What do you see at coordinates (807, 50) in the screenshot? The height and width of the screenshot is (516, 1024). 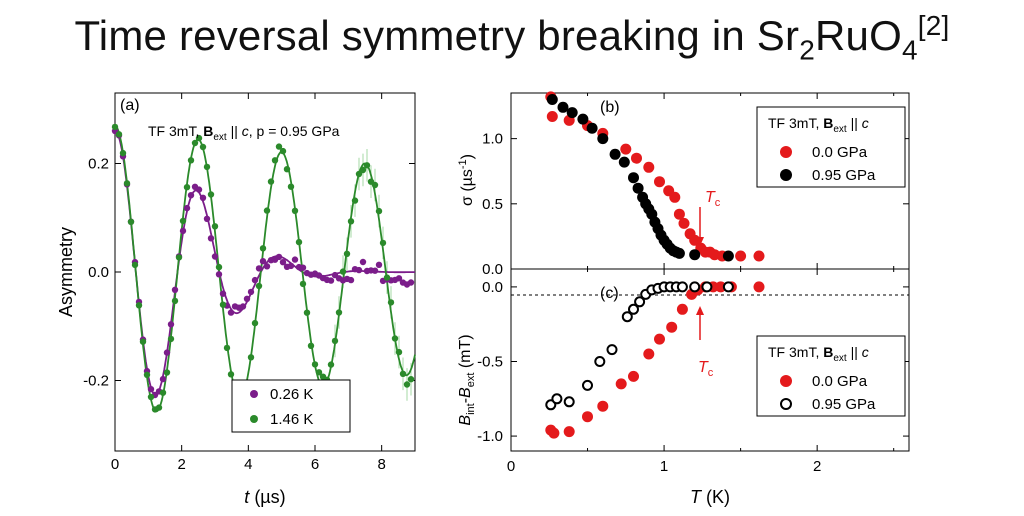 I see `title-subscript-1: 2` at bounding box center [807, 50].